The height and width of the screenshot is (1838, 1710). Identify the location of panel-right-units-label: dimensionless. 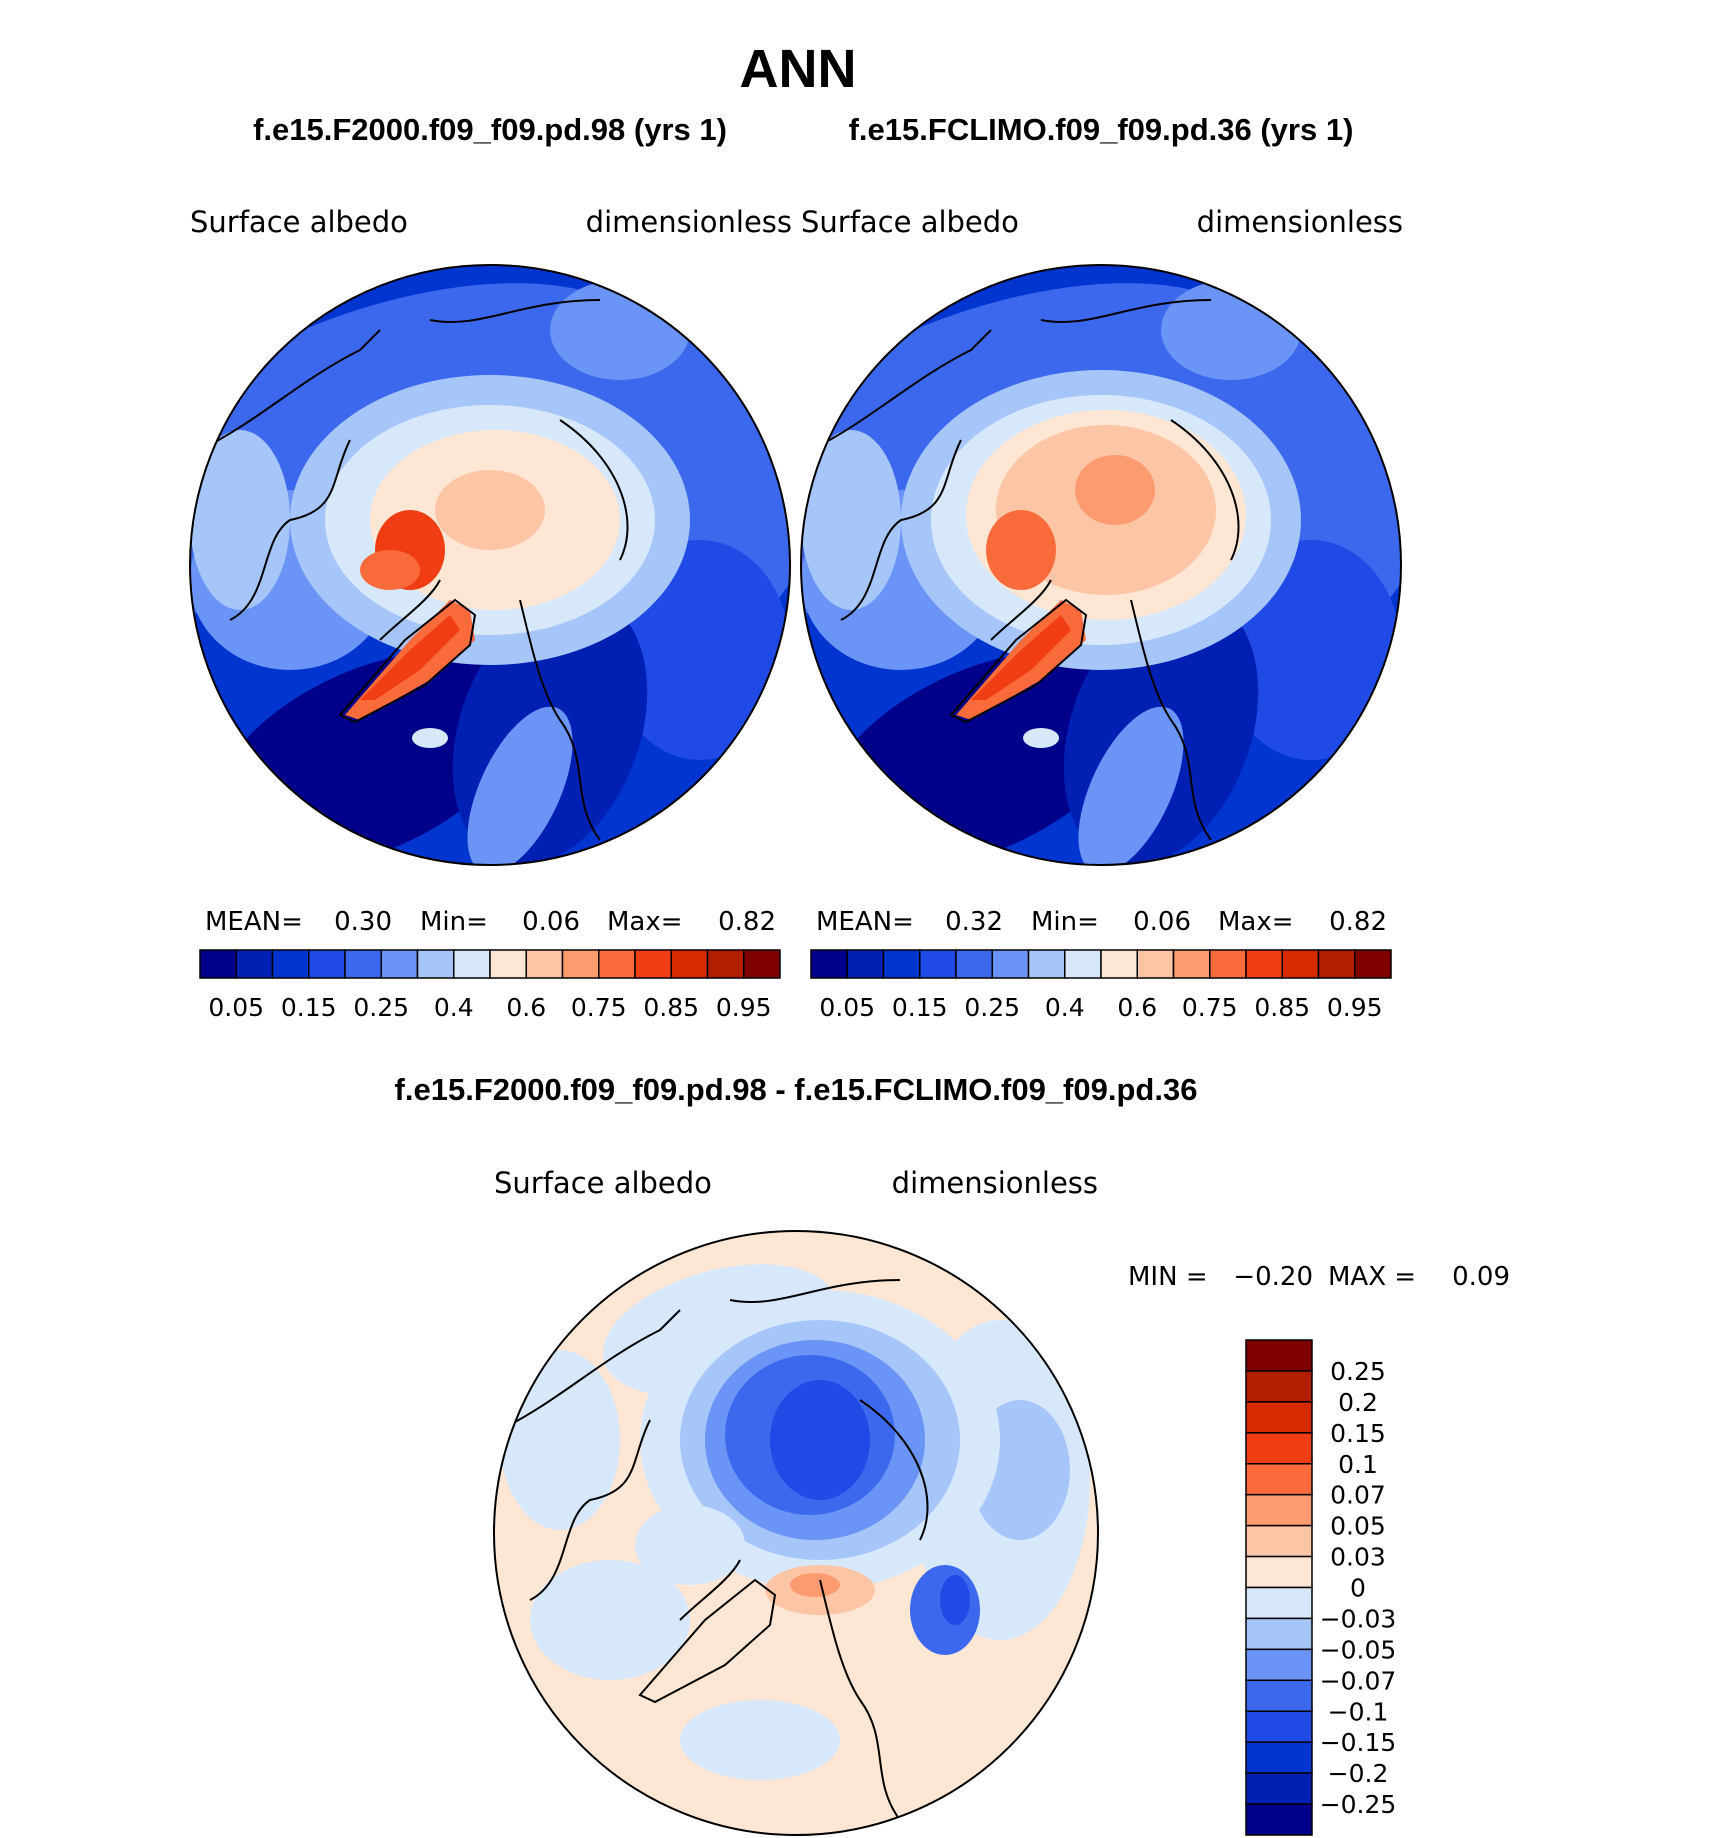
(1300, 222).